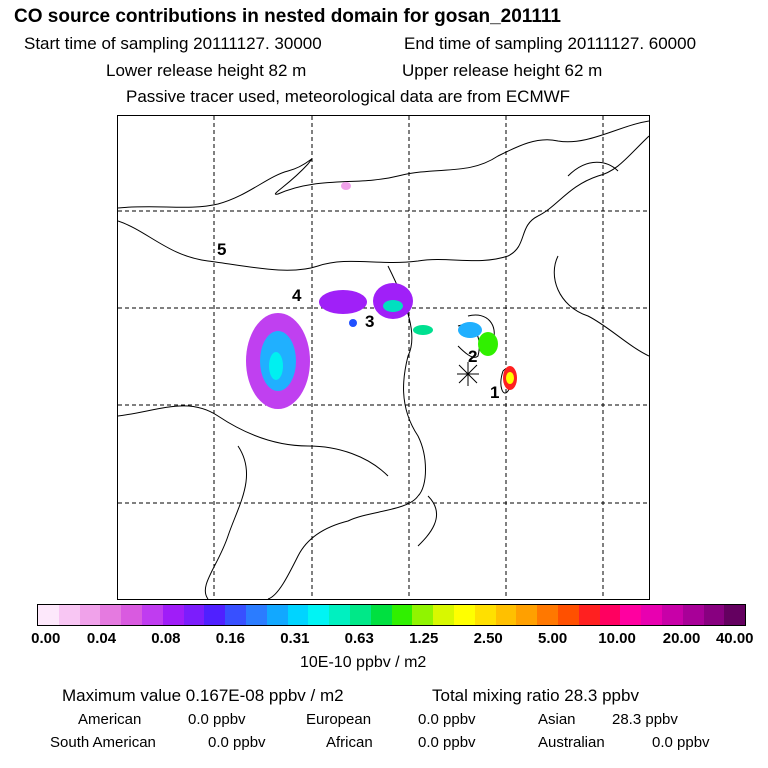  What do you see at coordinates (221, 249) in the screenshot?
I see `region-label-5: 5` at bounding box center [221, 249].